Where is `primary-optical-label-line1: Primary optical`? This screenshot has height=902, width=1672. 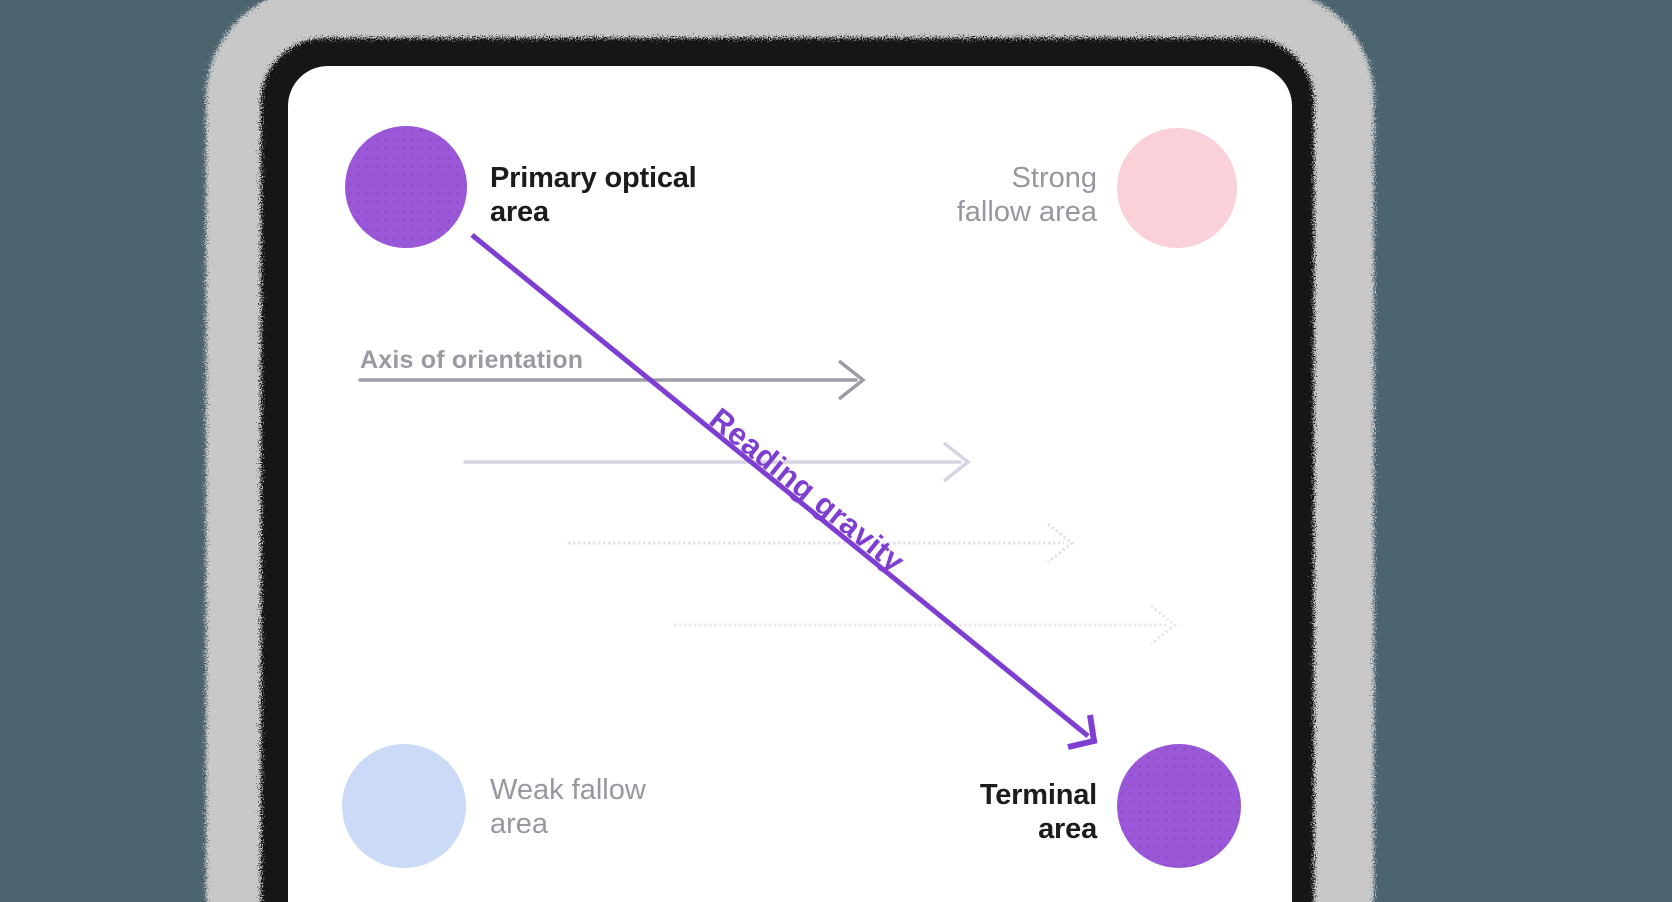
primary-optical-label-line1: Primary optical is located at coordinates (593, 178).